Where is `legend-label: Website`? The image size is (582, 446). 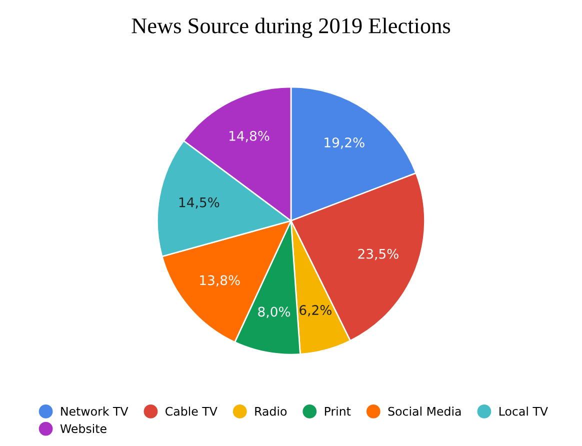 legend-label: Website is located at coordinates (83, 429).